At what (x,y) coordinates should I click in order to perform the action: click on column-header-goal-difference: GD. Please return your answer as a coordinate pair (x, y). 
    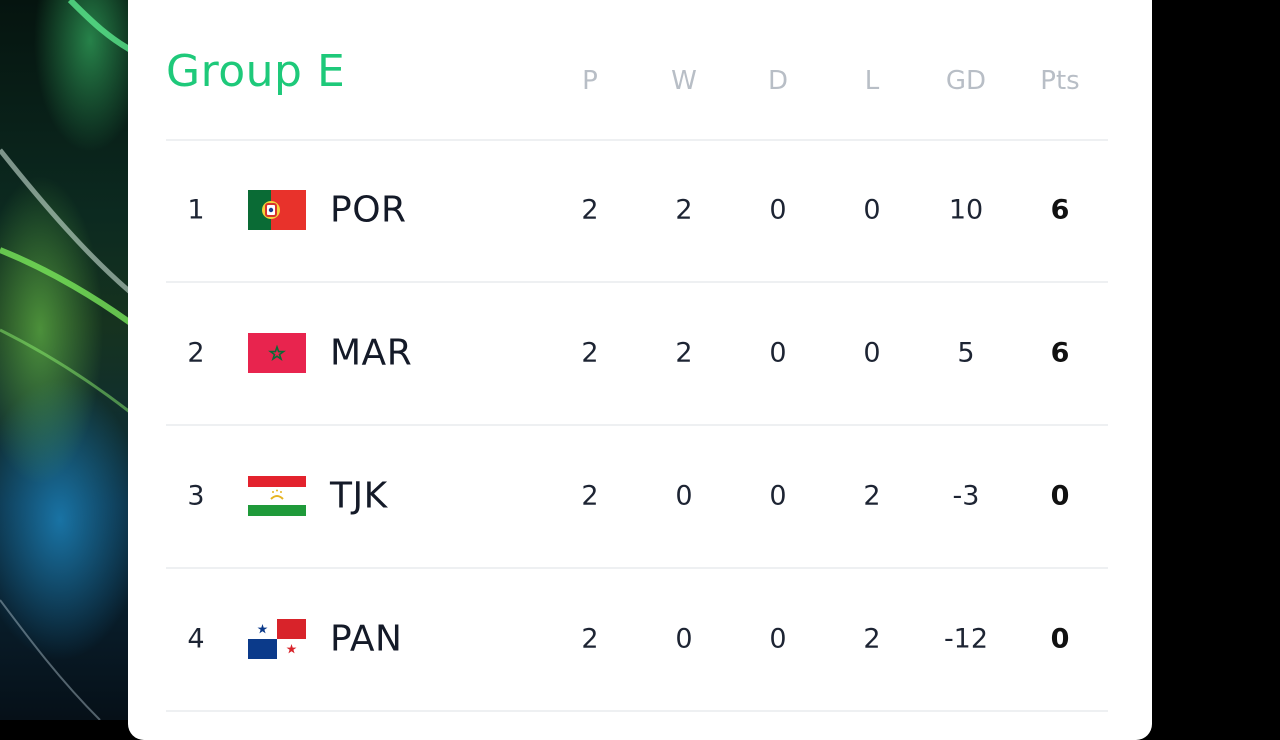
    Looking at the image, I should click on (966, 81).